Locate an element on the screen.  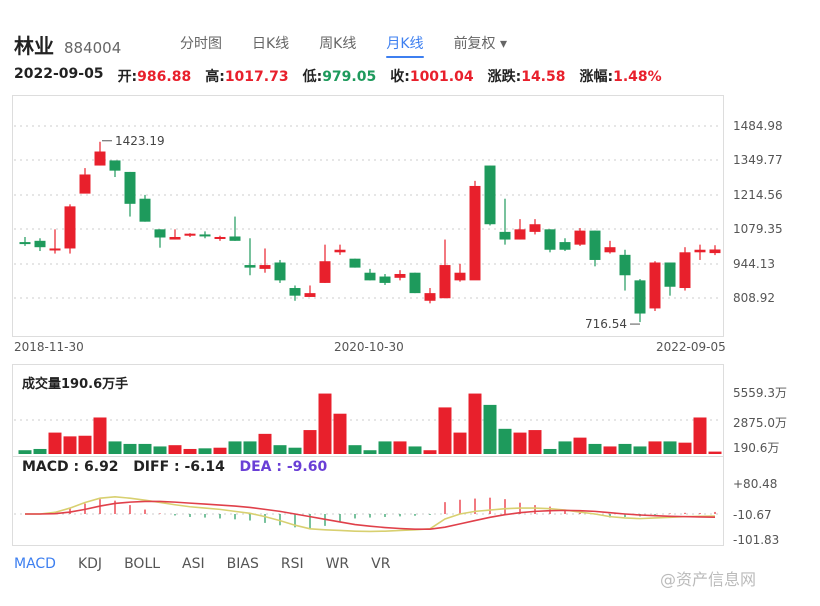
info-date: 2022-09-05 is located at coordinates (59, 74).